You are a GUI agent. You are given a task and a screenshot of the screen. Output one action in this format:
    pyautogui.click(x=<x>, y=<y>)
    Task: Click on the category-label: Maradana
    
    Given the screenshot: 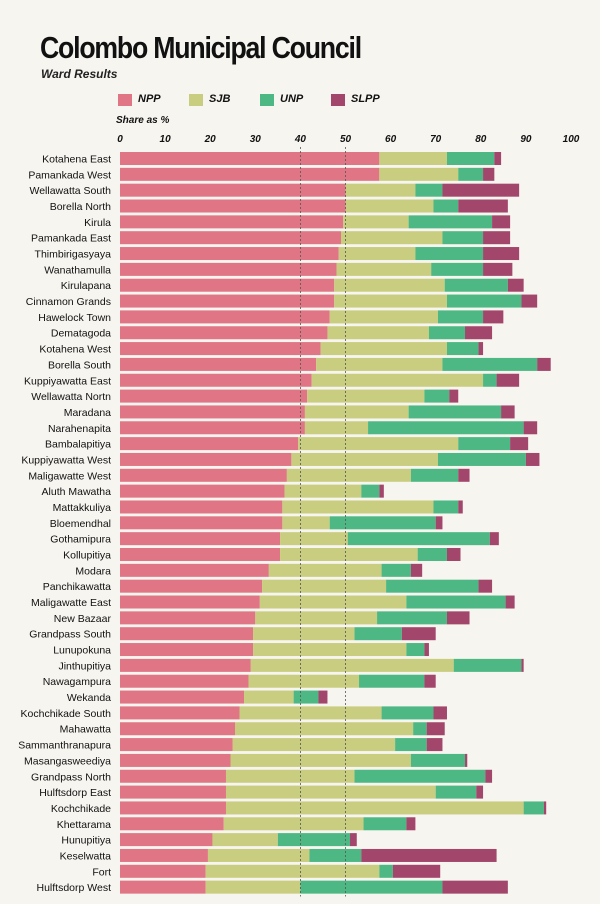 What is the action you would take?
    pyautogui.click(x=87, y=413)
    